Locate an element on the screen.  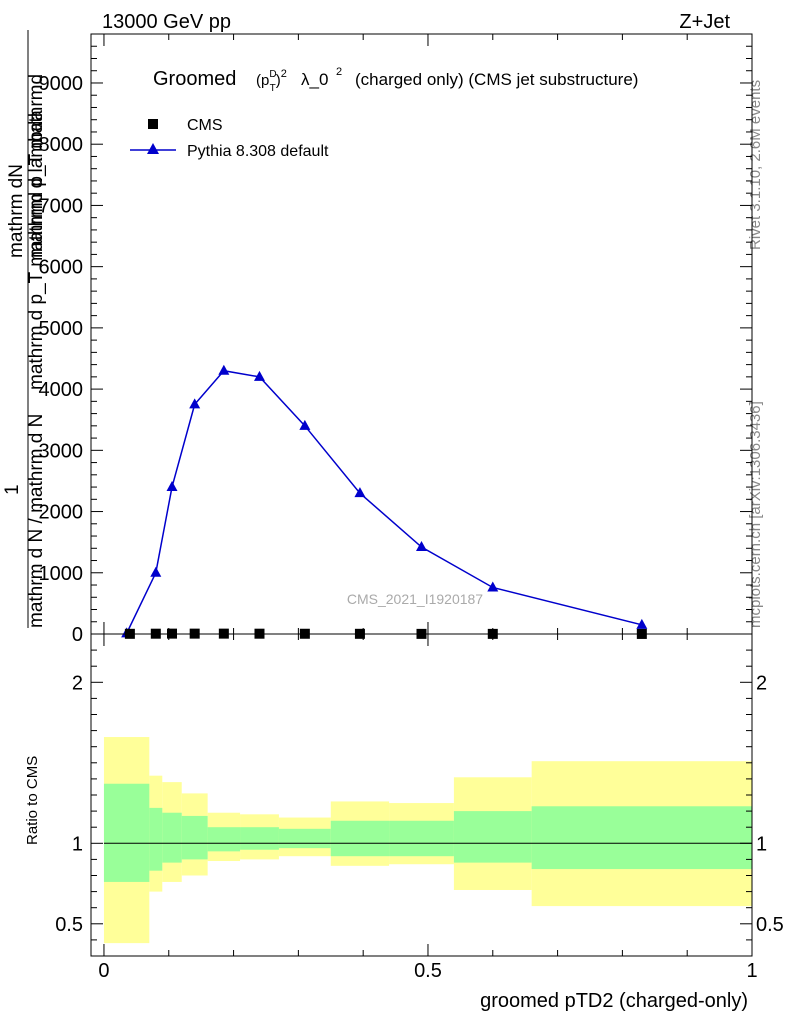
main-ytick-label: 5000 is located at coordinates (61, 329).